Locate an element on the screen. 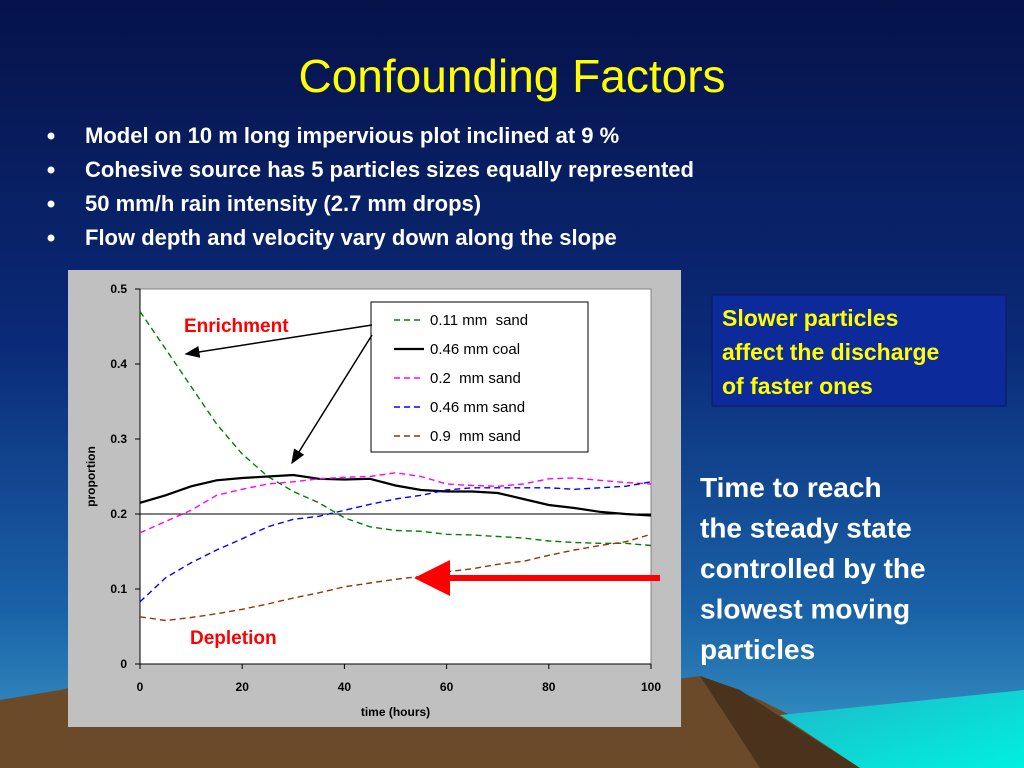  note-line: slowest moving is located at coordinates (805, 609).